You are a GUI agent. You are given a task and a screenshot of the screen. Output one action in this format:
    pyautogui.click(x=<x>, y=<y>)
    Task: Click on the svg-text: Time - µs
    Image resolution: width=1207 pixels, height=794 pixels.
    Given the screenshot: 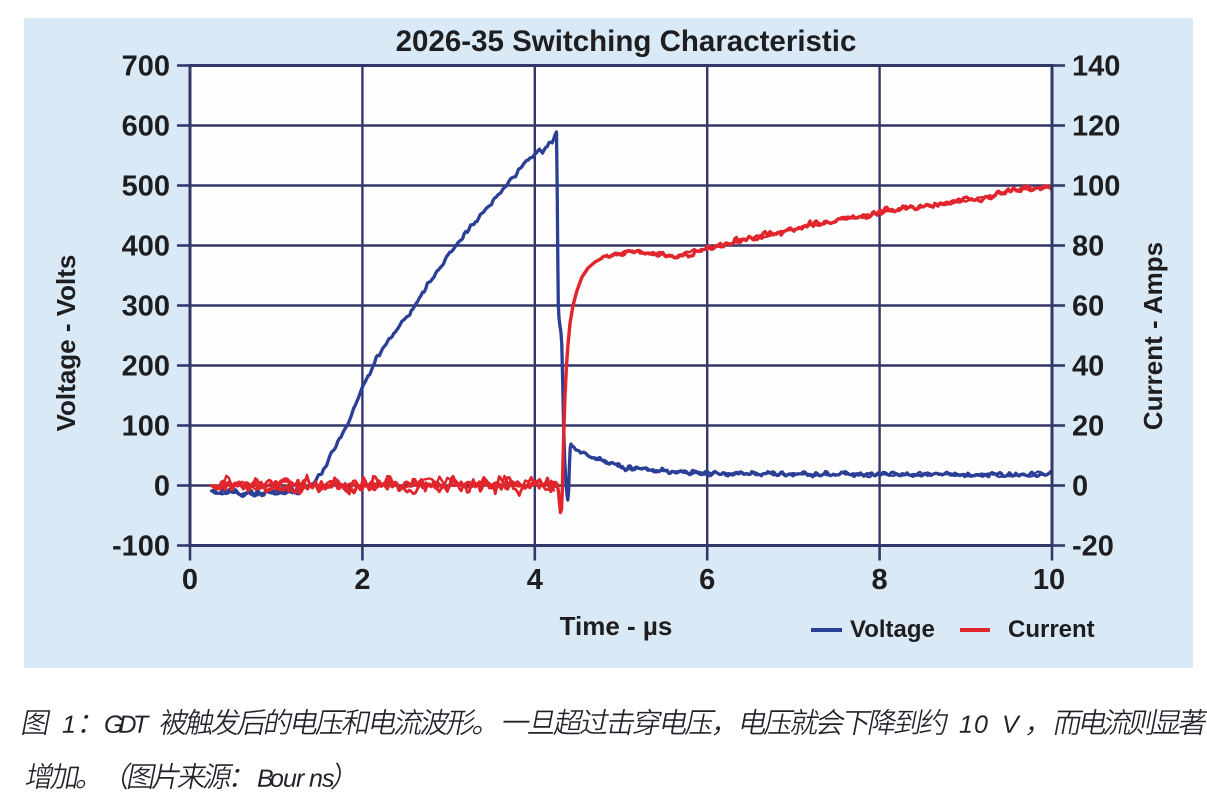 What is the action you would take?
    pyautogui.click(x=616, y=626)
    